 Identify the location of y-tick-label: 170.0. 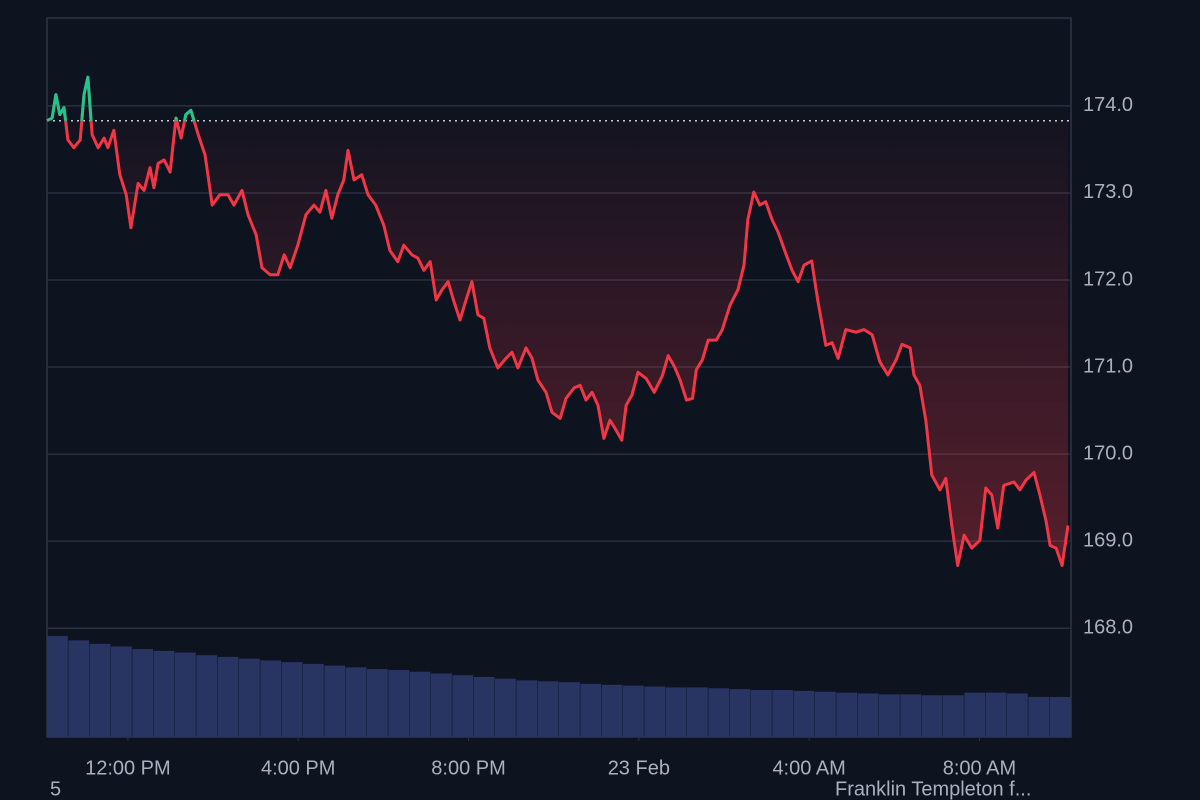
(1108, 453).